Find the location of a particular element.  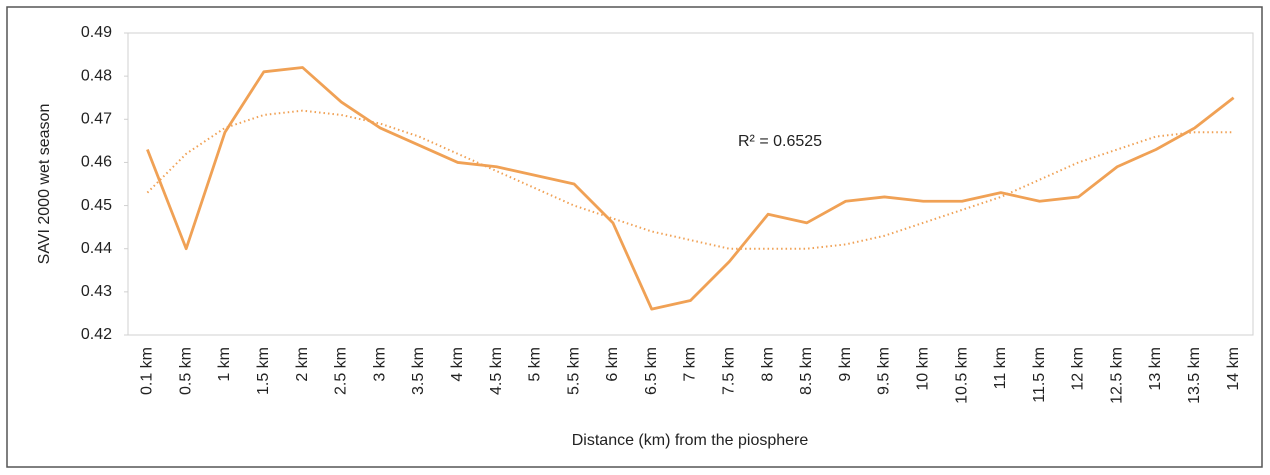

x-tick-label: 3 km is located at coordinates (379, 364).